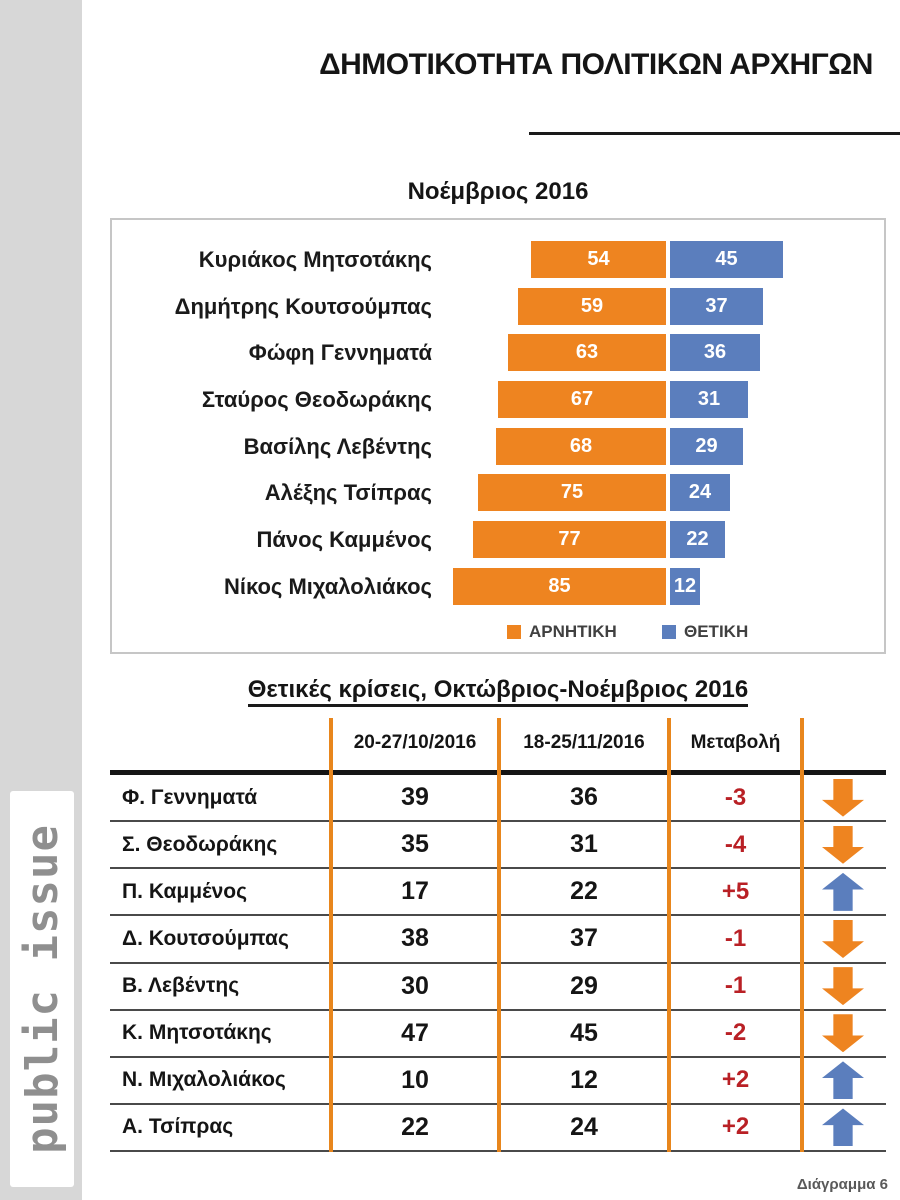 The image size is (900, 1200). Describe the element at coordinates (735, 742) in the screenshot. I see `column-header-change: Μεταβολή` at that location.